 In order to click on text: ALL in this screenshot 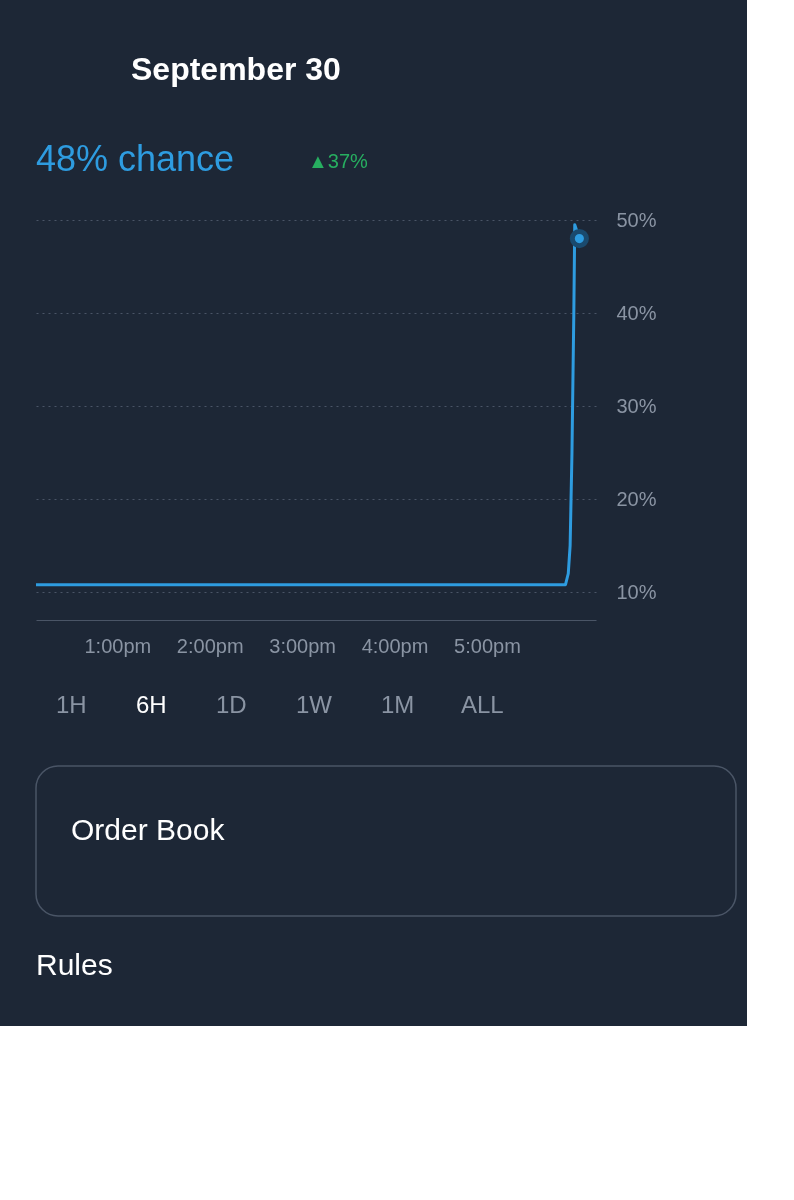, I will do `click(482, 704)`.